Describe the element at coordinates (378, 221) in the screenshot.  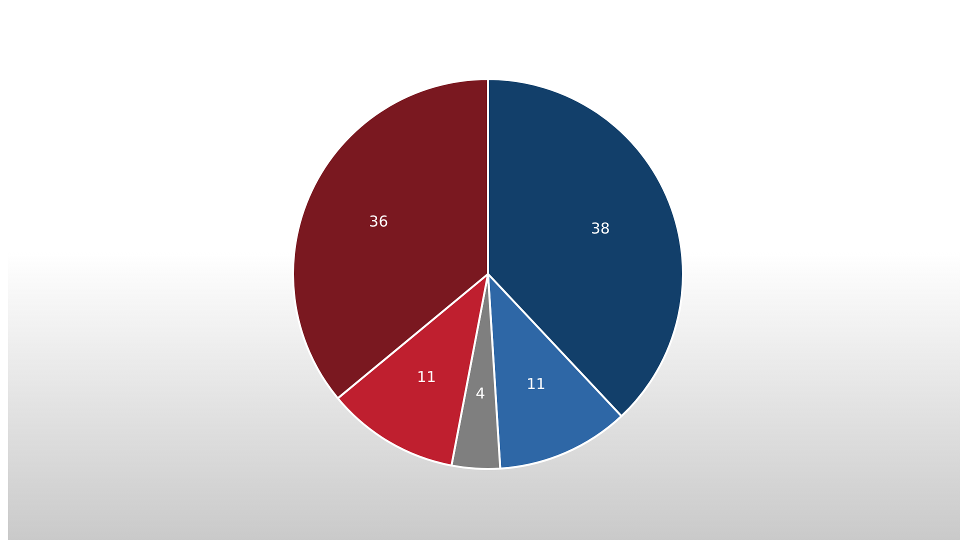
I see `data-label: 36` at that location.